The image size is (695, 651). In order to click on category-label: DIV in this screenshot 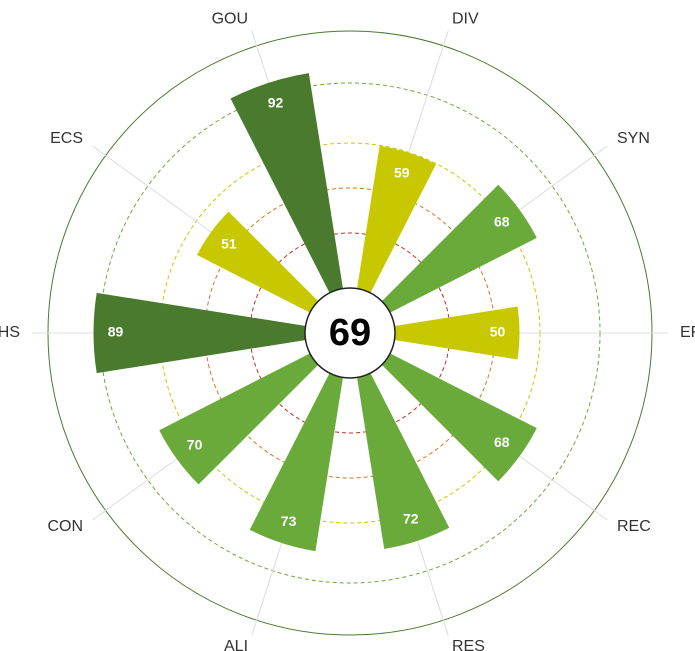, I will do `click(465, 18)`.